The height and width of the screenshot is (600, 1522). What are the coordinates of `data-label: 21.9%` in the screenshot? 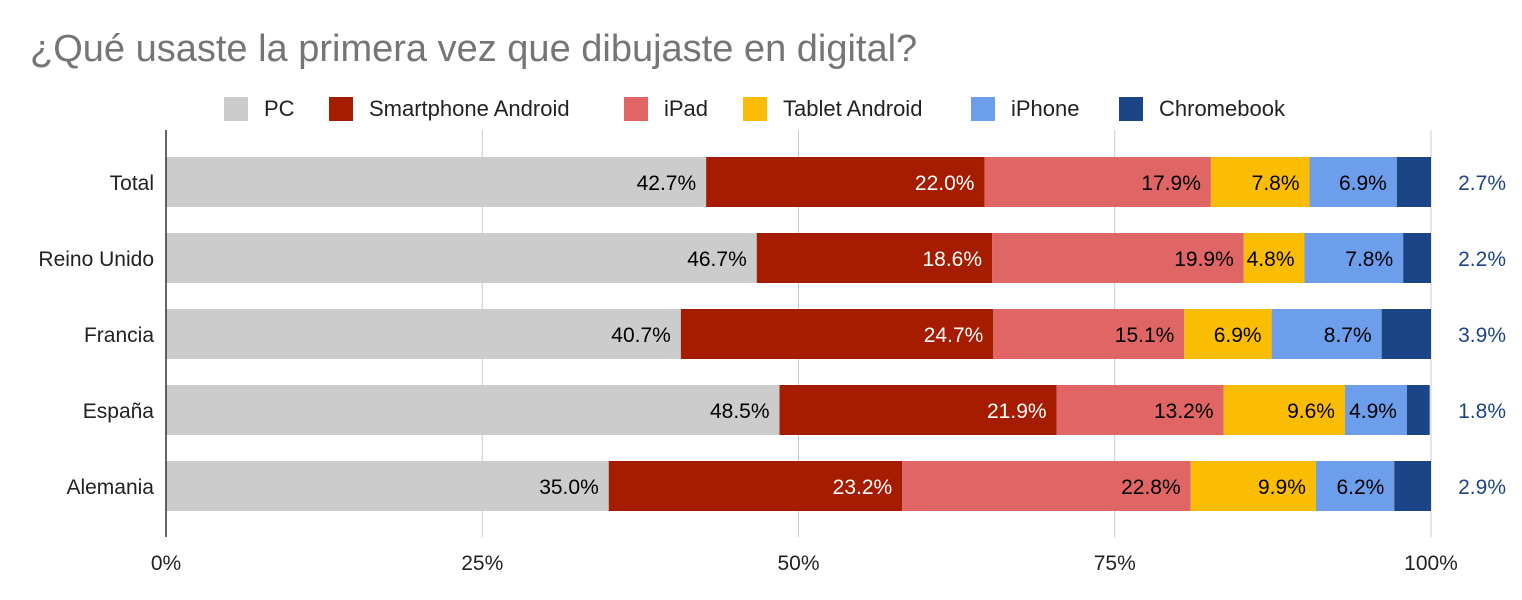 It's located at (1017, 411).